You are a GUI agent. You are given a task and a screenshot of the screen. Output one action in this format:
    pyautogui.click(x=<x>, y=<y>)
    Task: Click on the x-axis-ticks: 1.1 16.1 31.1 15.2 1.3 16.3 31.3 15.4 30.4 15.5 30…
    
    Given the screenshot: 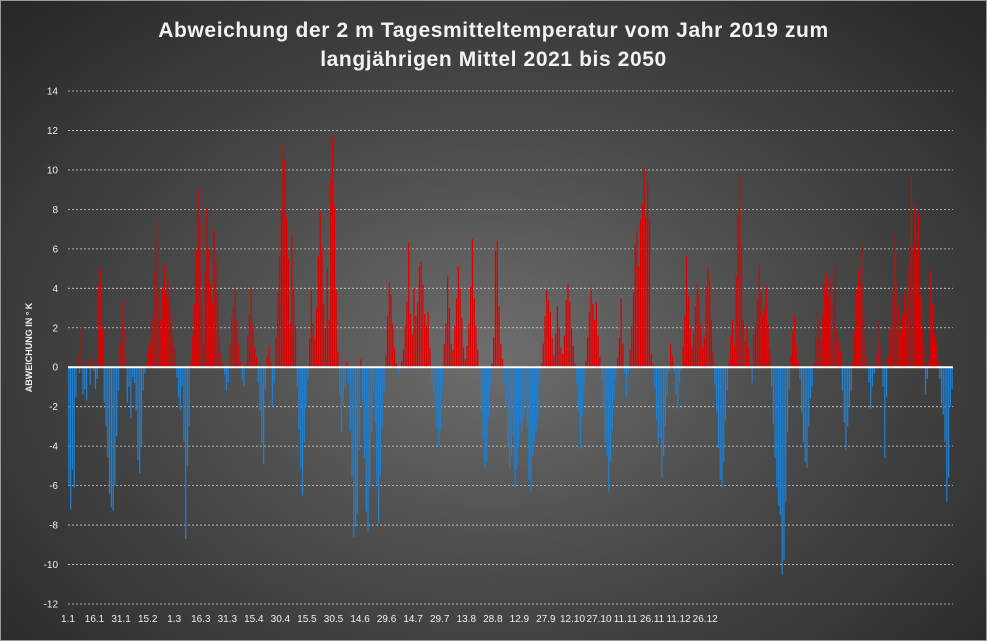 What is the action you would take?
    pyautogui.click(x=389, y=619)
    